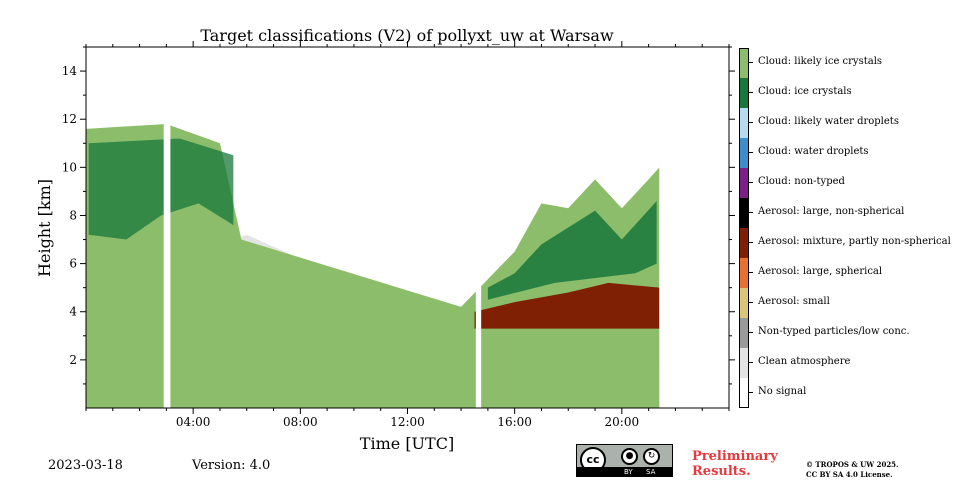 The height and width of the screenshot is (480, 960). What do you see at coordinates (231, 465) in the screenshot?
I see `version-label: Version: 4.0` at bounding box center [231, 465].